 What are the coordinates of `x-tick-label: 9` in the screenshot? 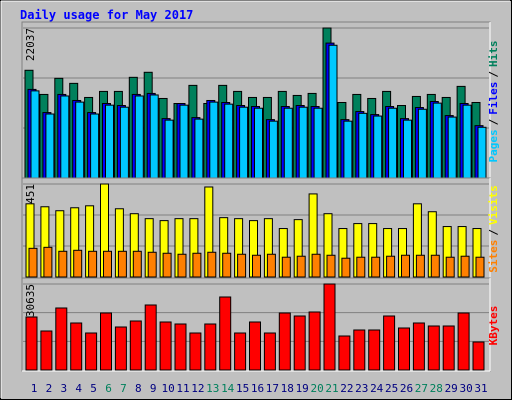 It's located at (153, 388).